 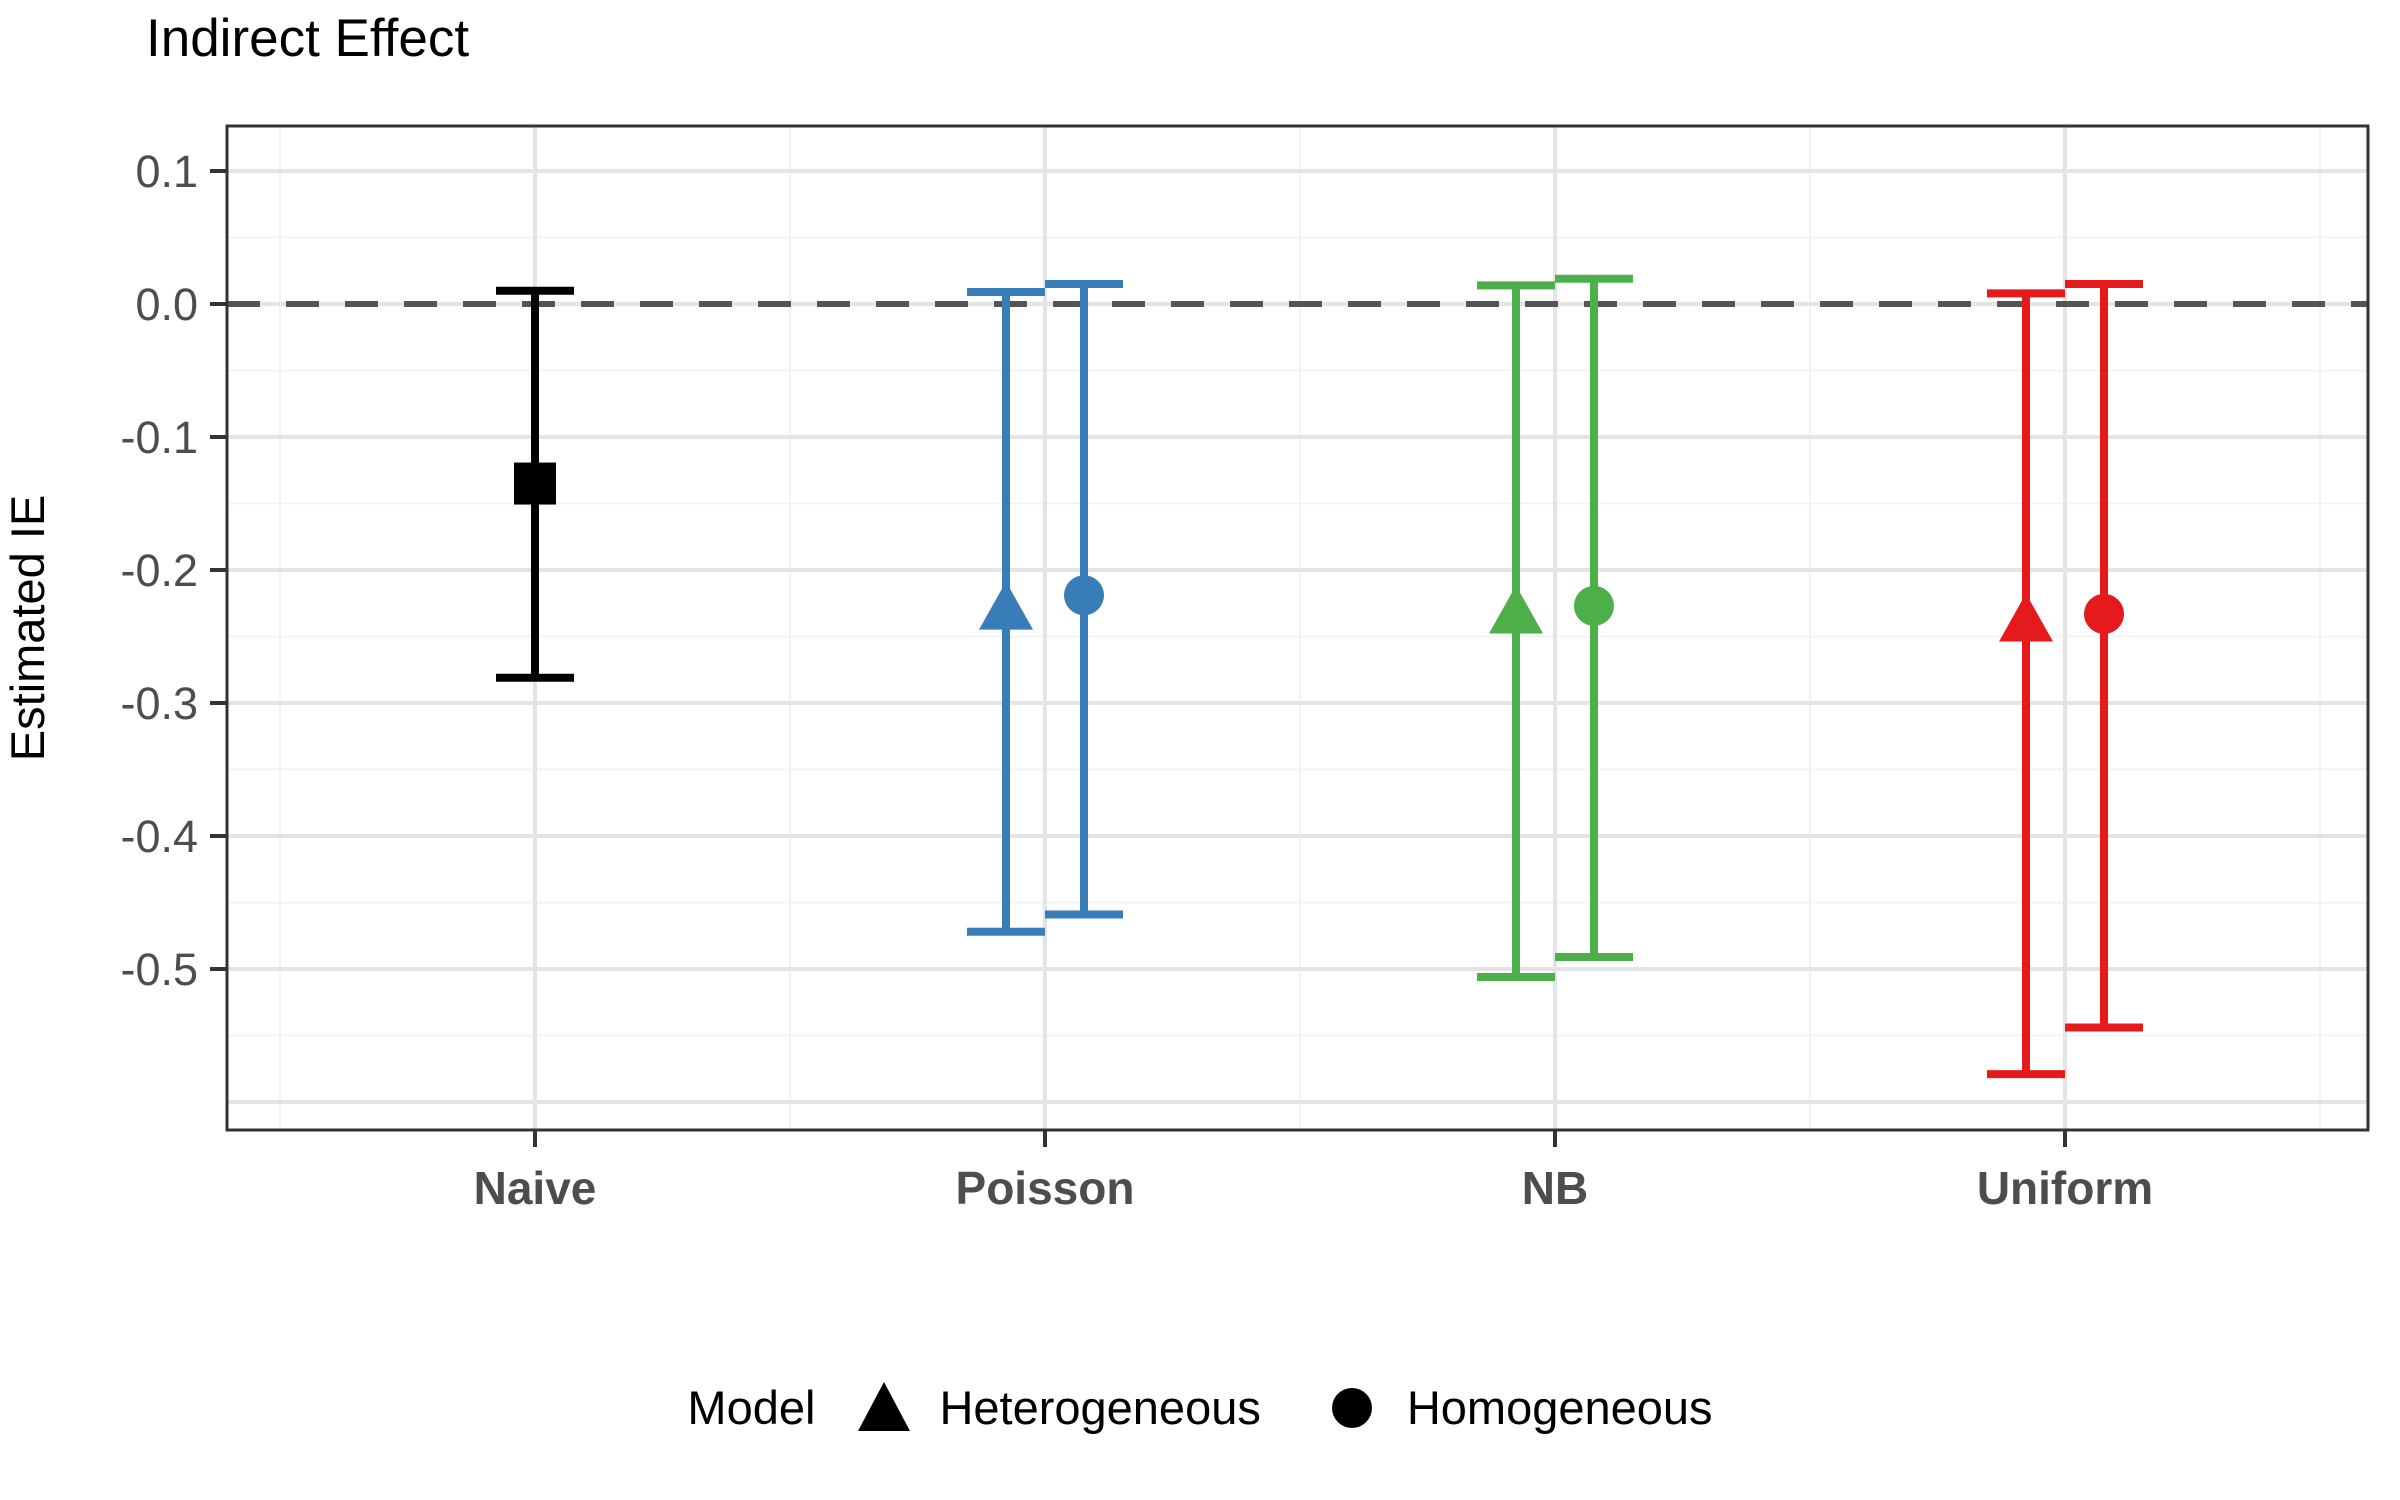 What do you see at coordinates (2104, 613) in the screenshot?
I see `marker-circle-uniform-homogeneous` at bounding box center [2104, 613].